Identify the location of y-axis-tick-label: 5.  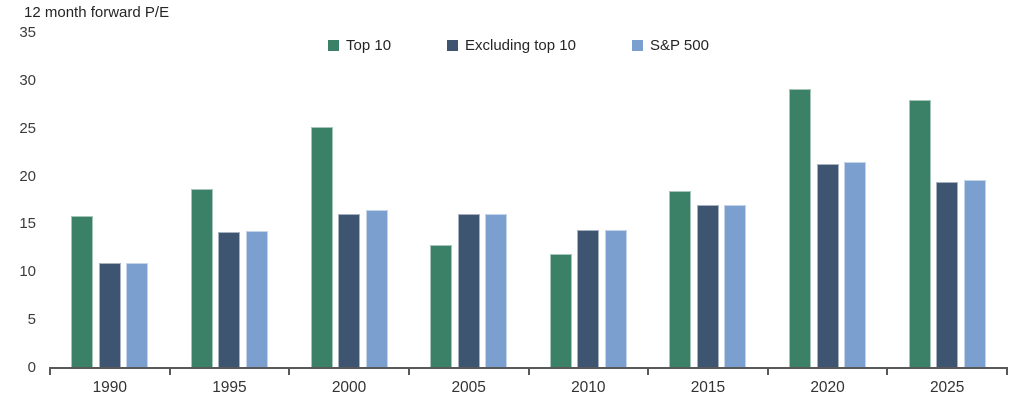
(31, 320).